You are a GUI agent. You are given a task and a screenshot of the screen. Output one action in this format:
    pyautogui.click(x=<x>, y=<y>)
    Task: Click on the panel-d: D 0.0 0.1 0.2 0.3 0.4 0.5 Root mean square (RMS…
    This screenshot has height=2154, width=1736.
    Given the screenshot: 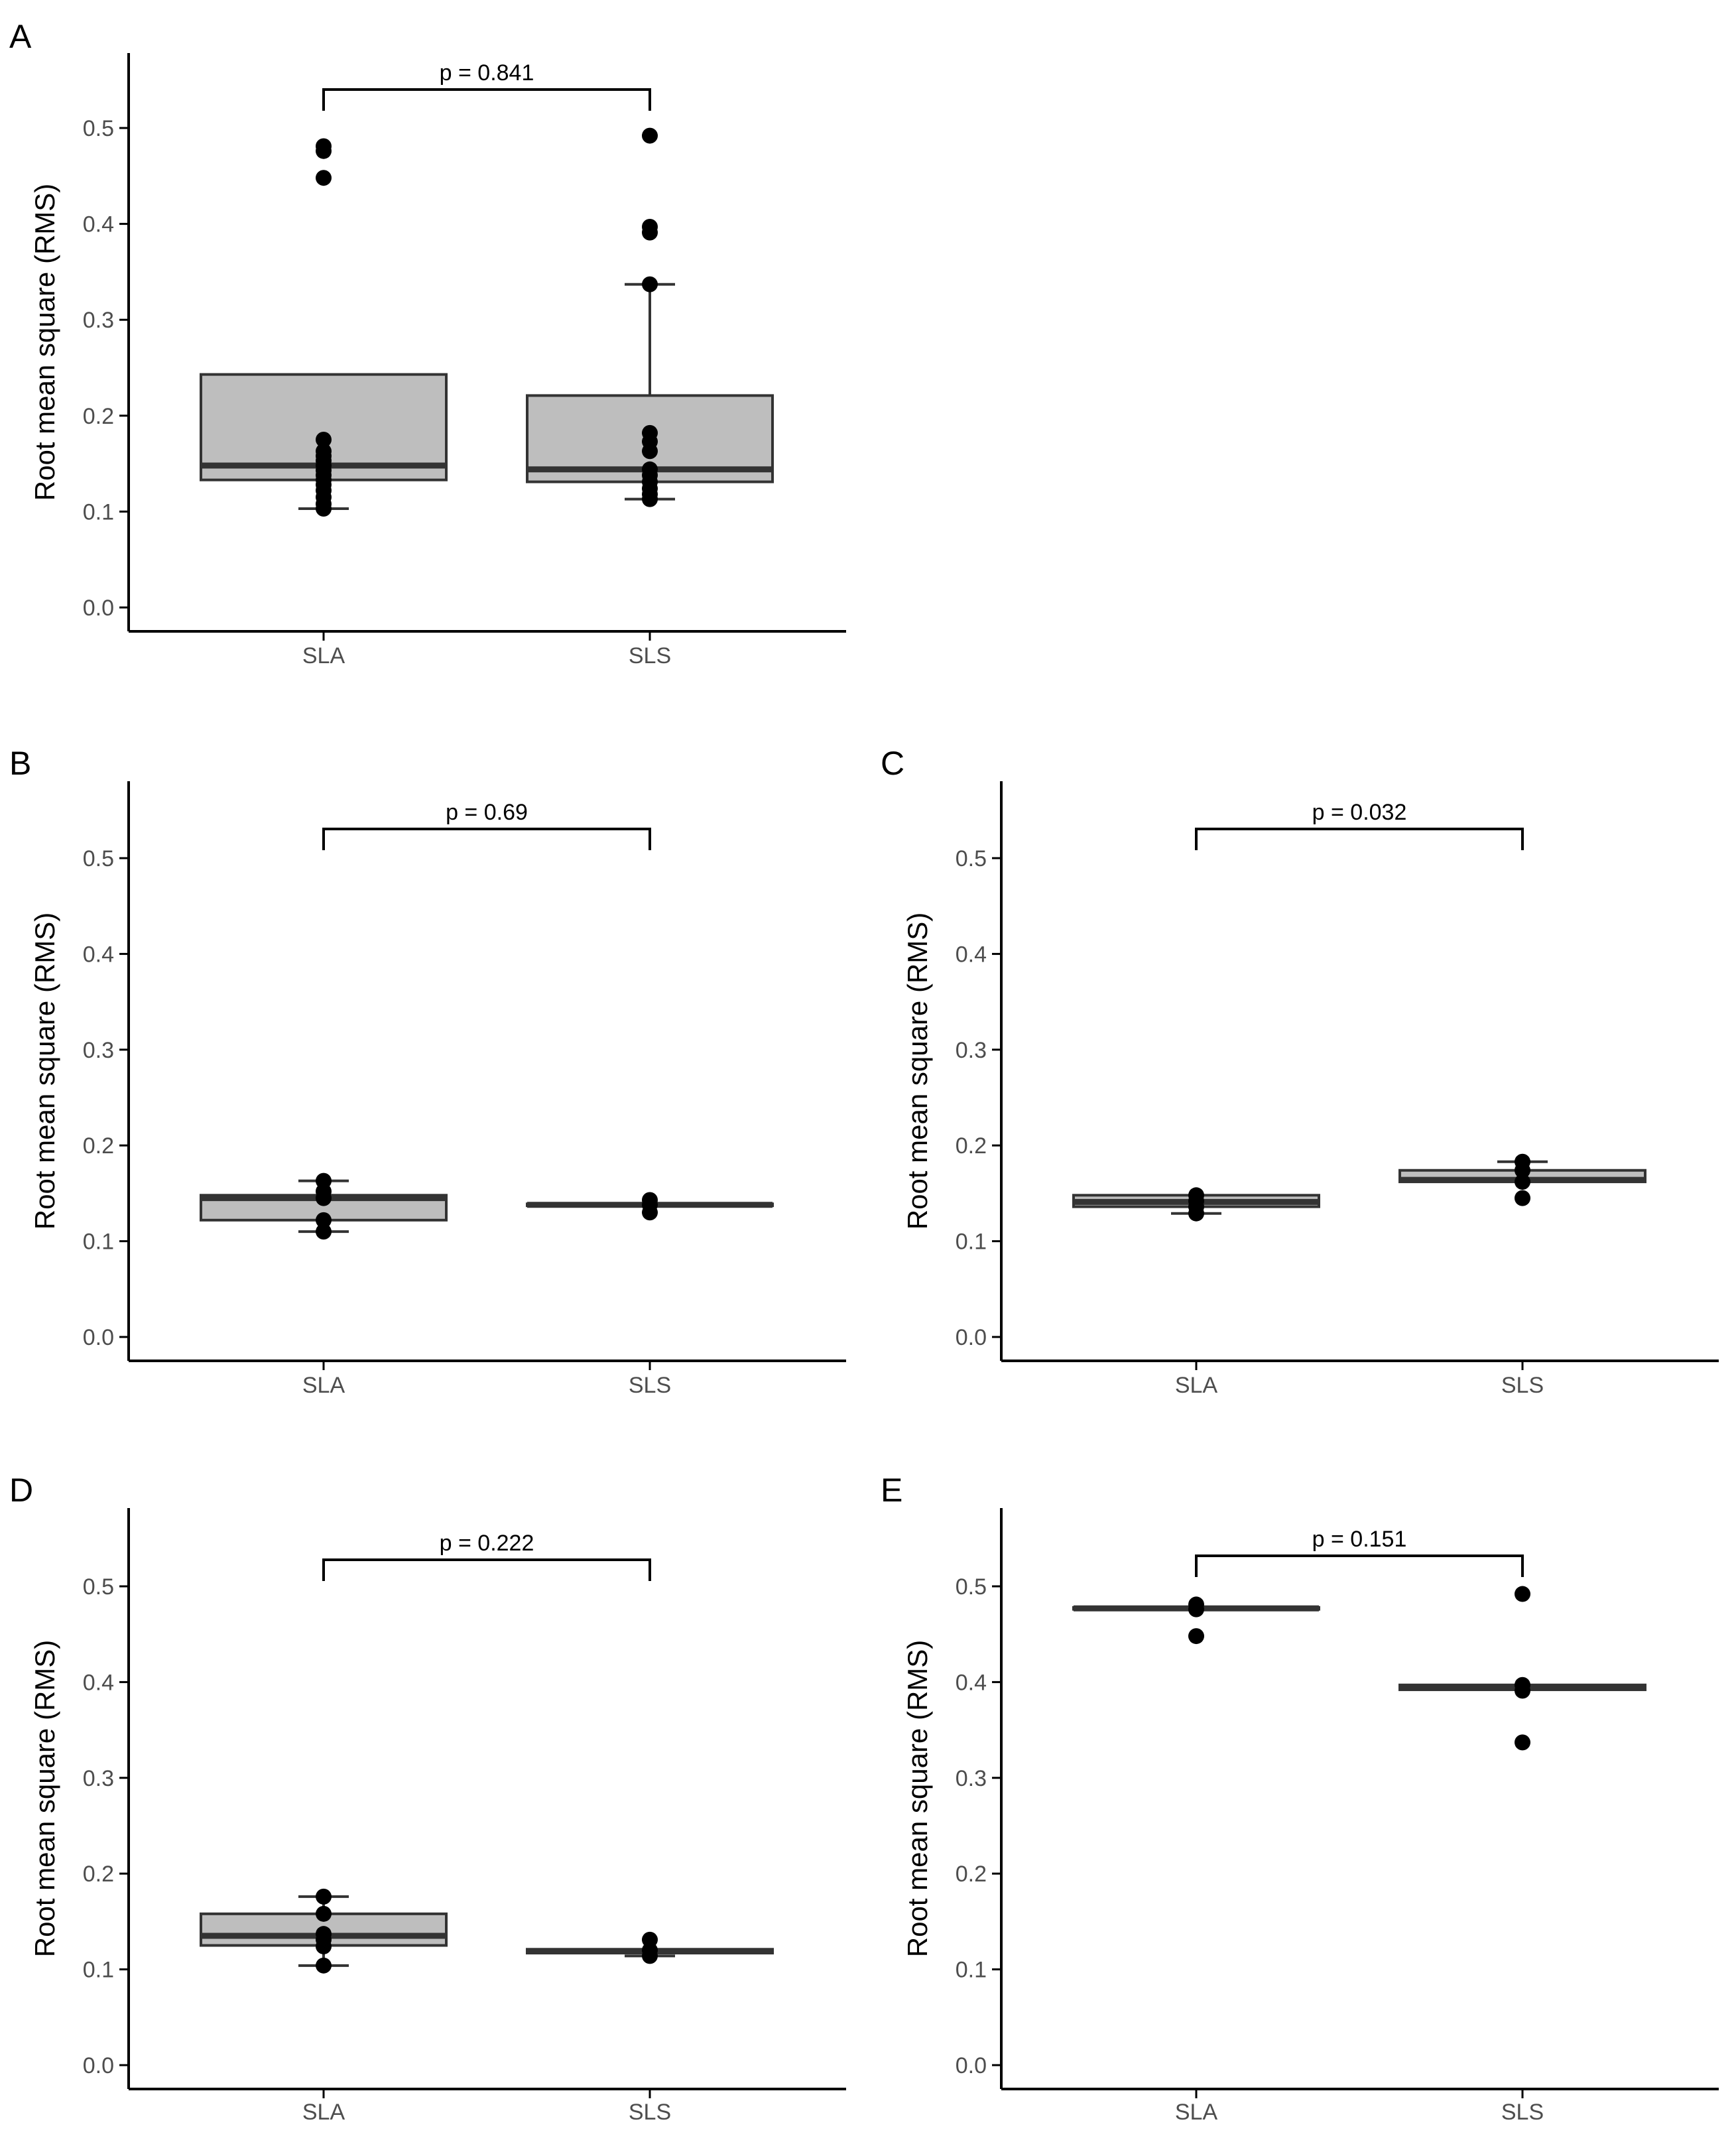 What is the action you would take?
    pyautogui.click(x=427, y=1799)
    